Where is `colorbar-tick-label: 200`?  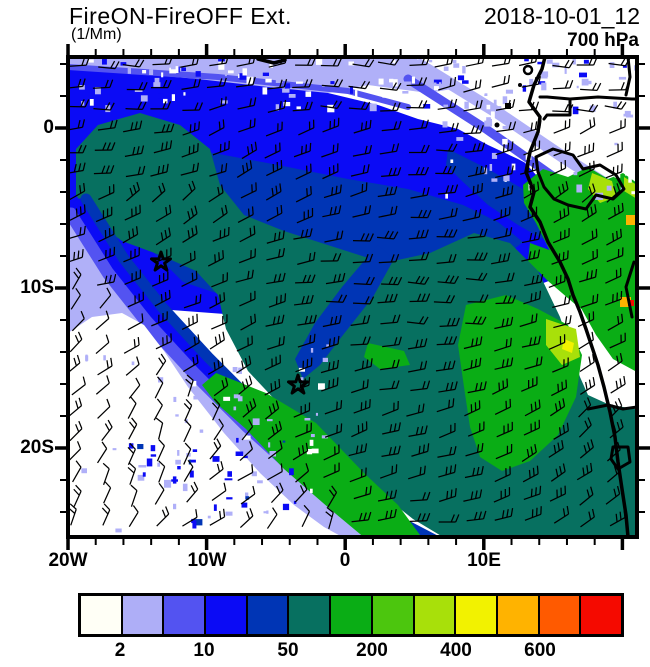
colorbar-tick-label: 200 is located at coordinates (372, 650).